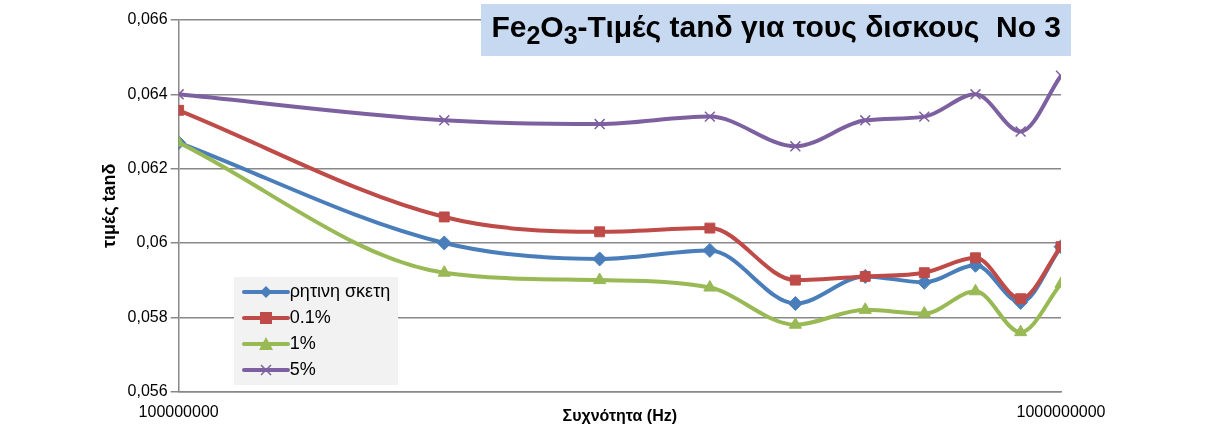  Describe the element at coordinates (302, 344) in the screenshot. I see `legend-label: 1%` at that location.